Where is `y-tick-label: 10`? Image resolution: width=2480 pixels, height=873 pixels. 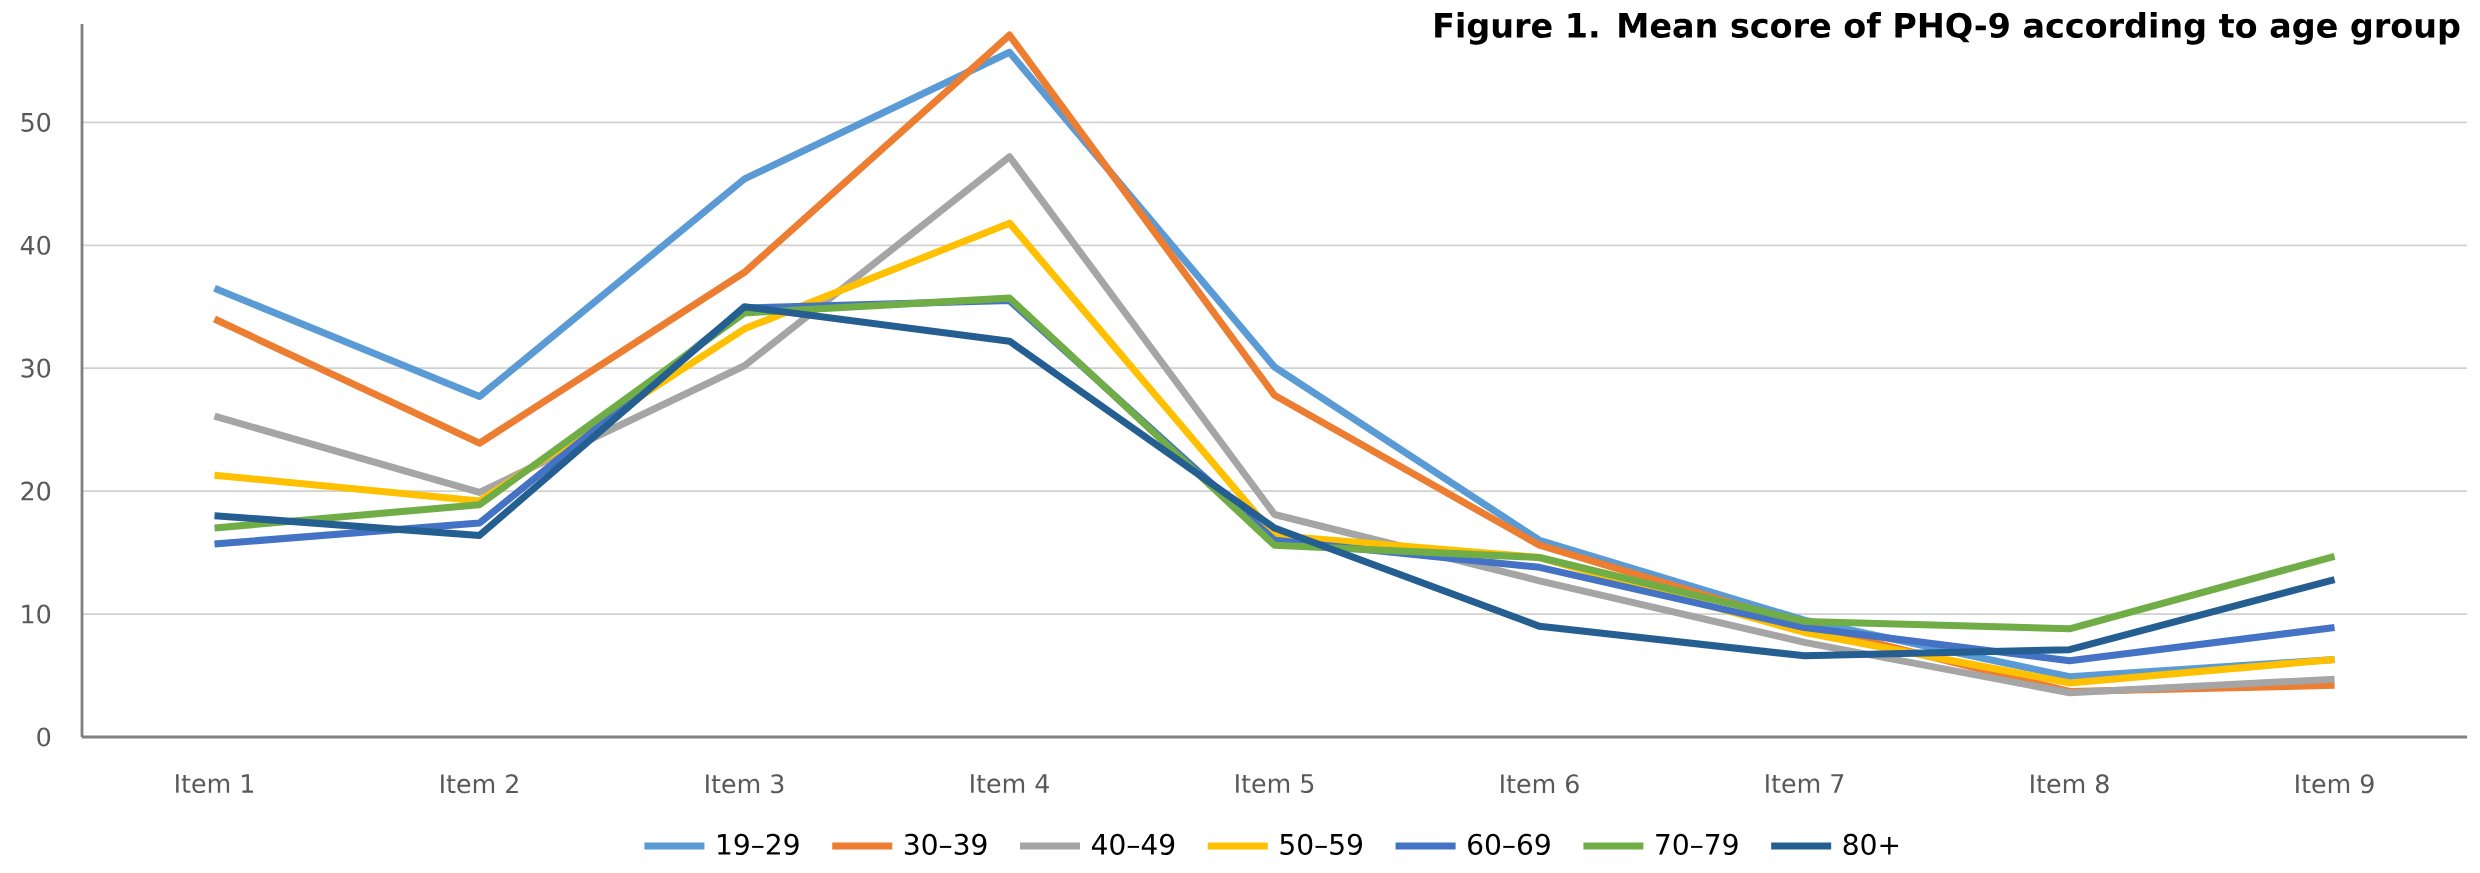
y-tick-label: 10 is located at coordinates (36, 614).